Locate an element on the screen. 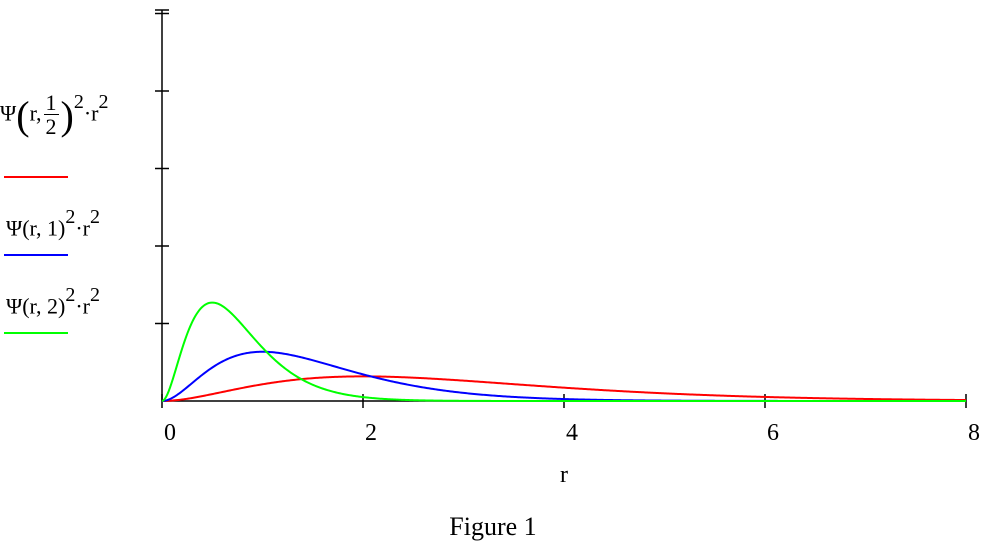 The image size is (986, 555). legend-swatch-green is located at coordinates (36, 333).